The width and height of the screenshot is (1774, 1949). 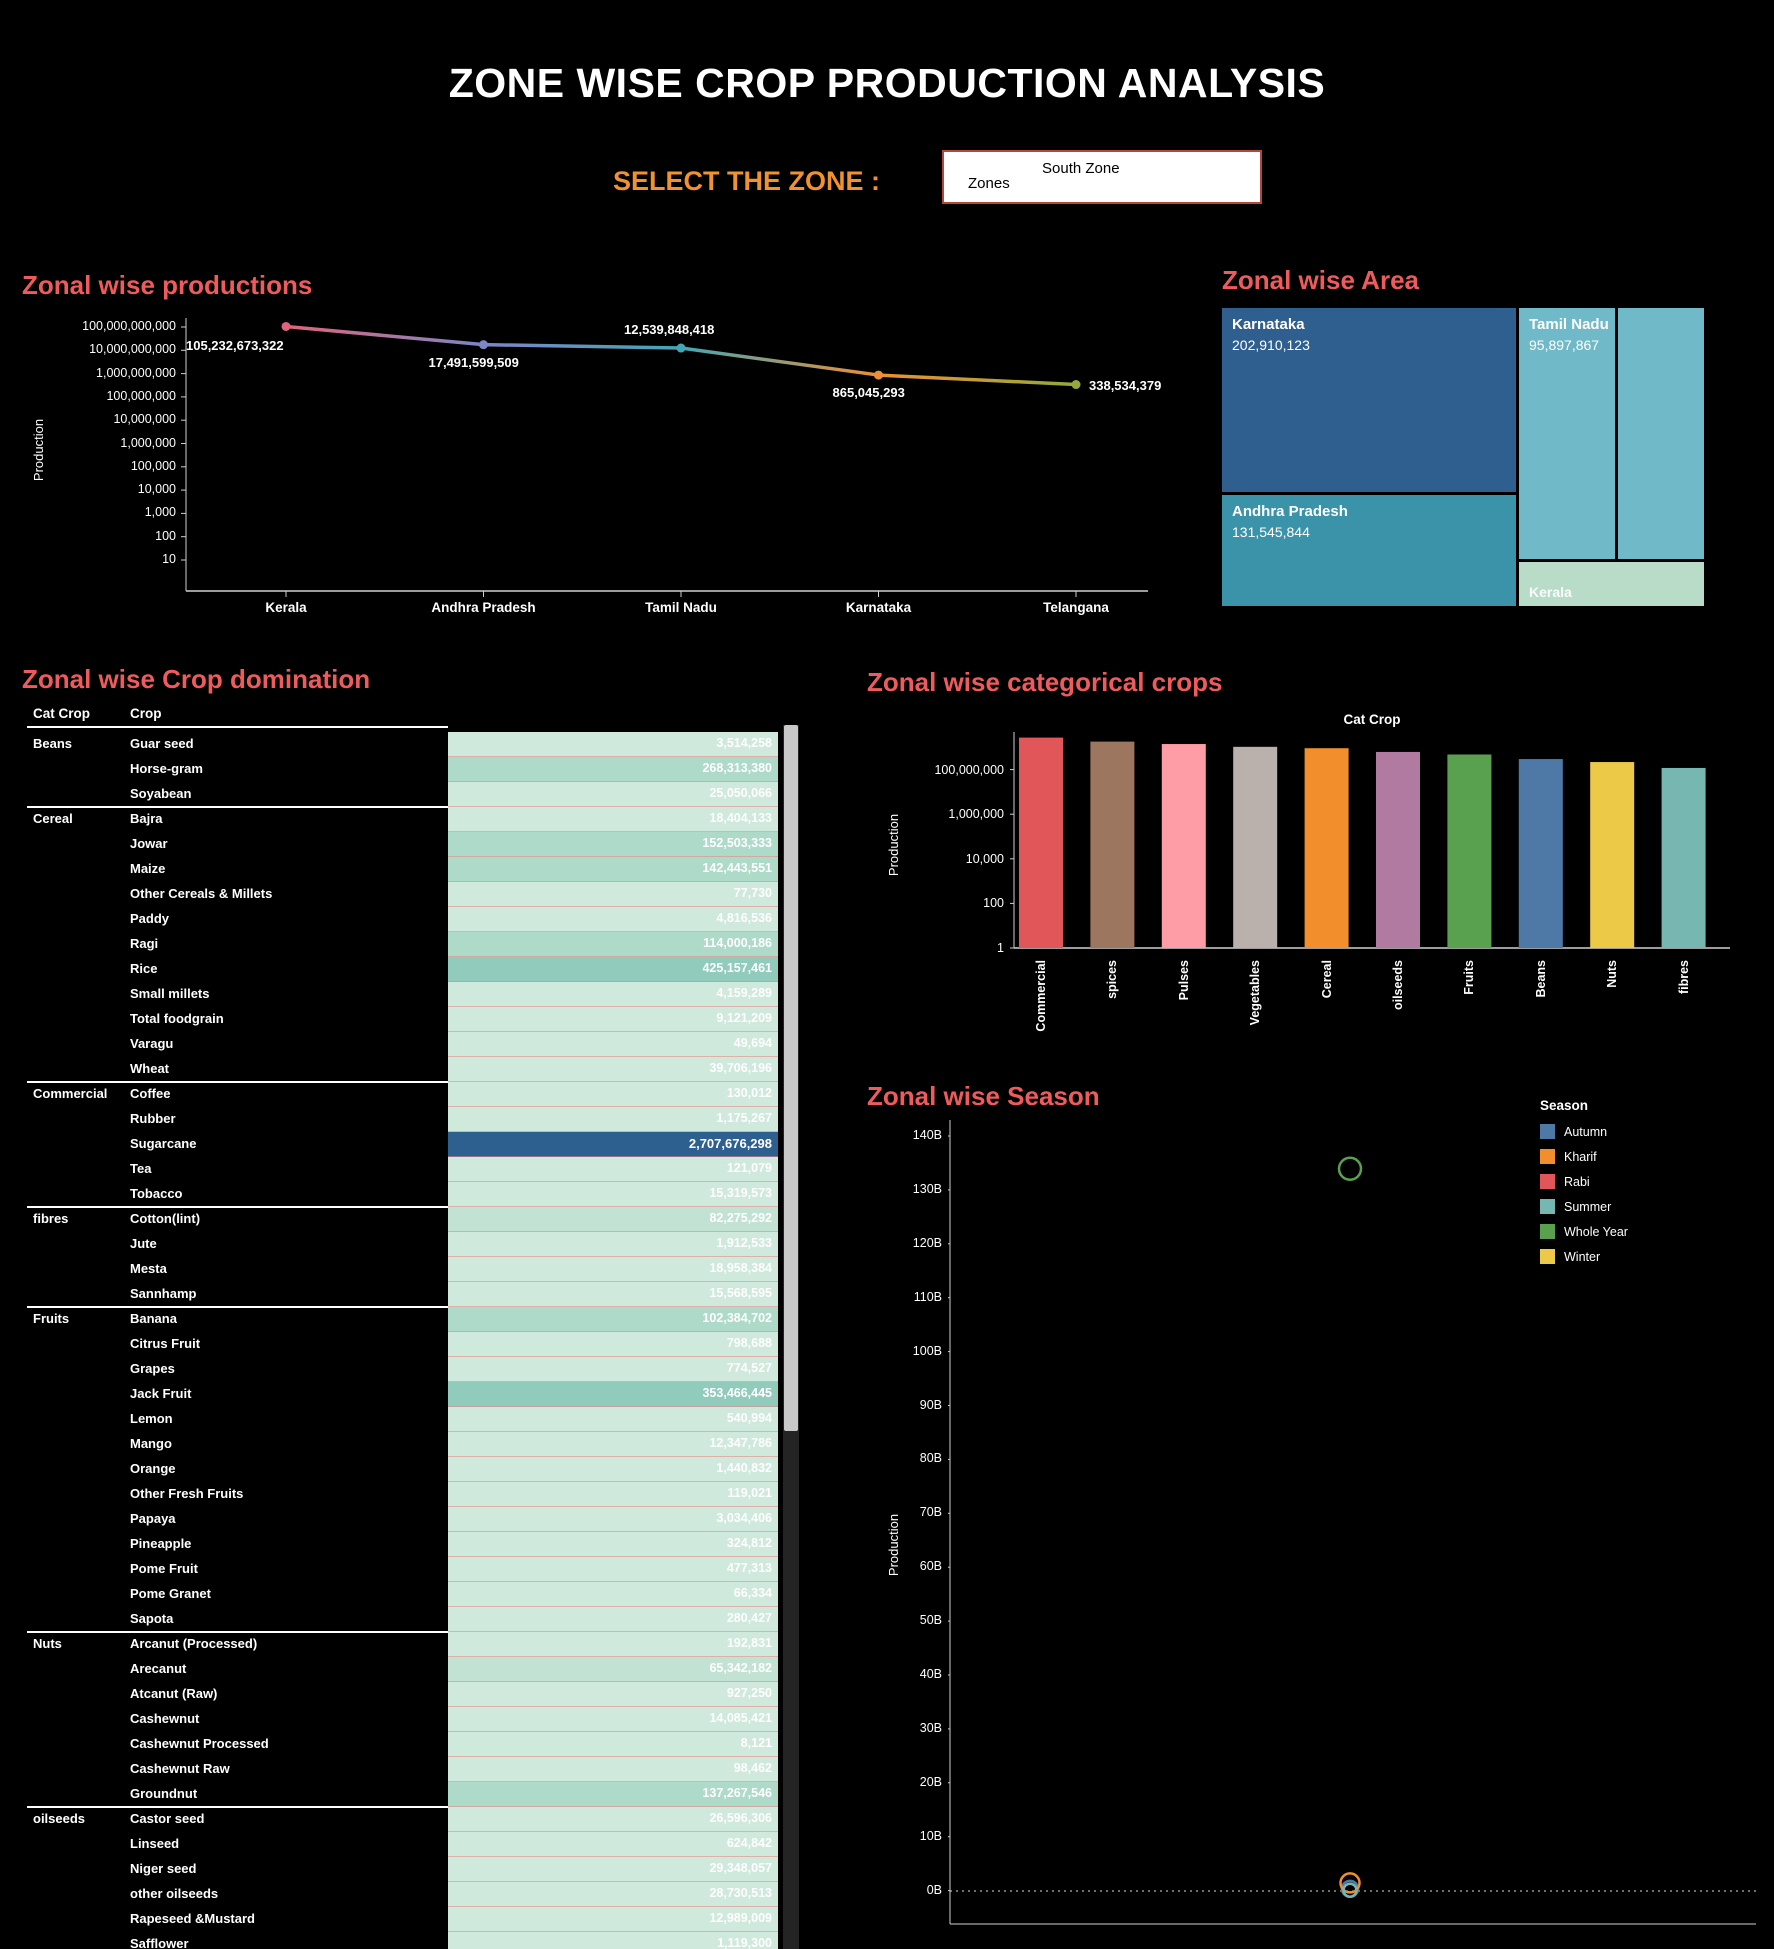 What do you see at coordinates (402, 844) in the screenshot?
I see `table-row: Jowar 152,503,333` at bounding box center [402, 844].